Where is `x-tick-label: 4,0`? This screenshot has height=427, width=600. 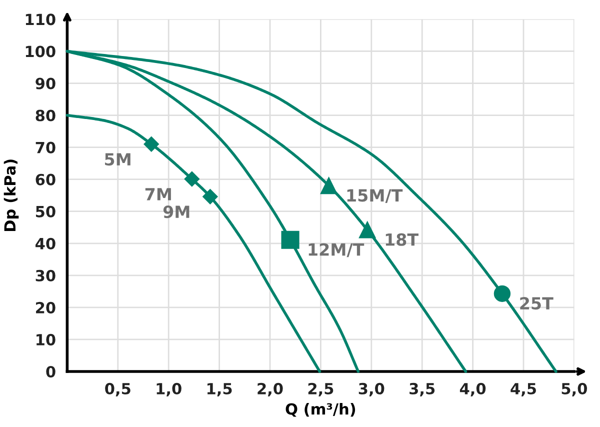
x-tick-label: 4,0 is located at coordinates (473, 389).